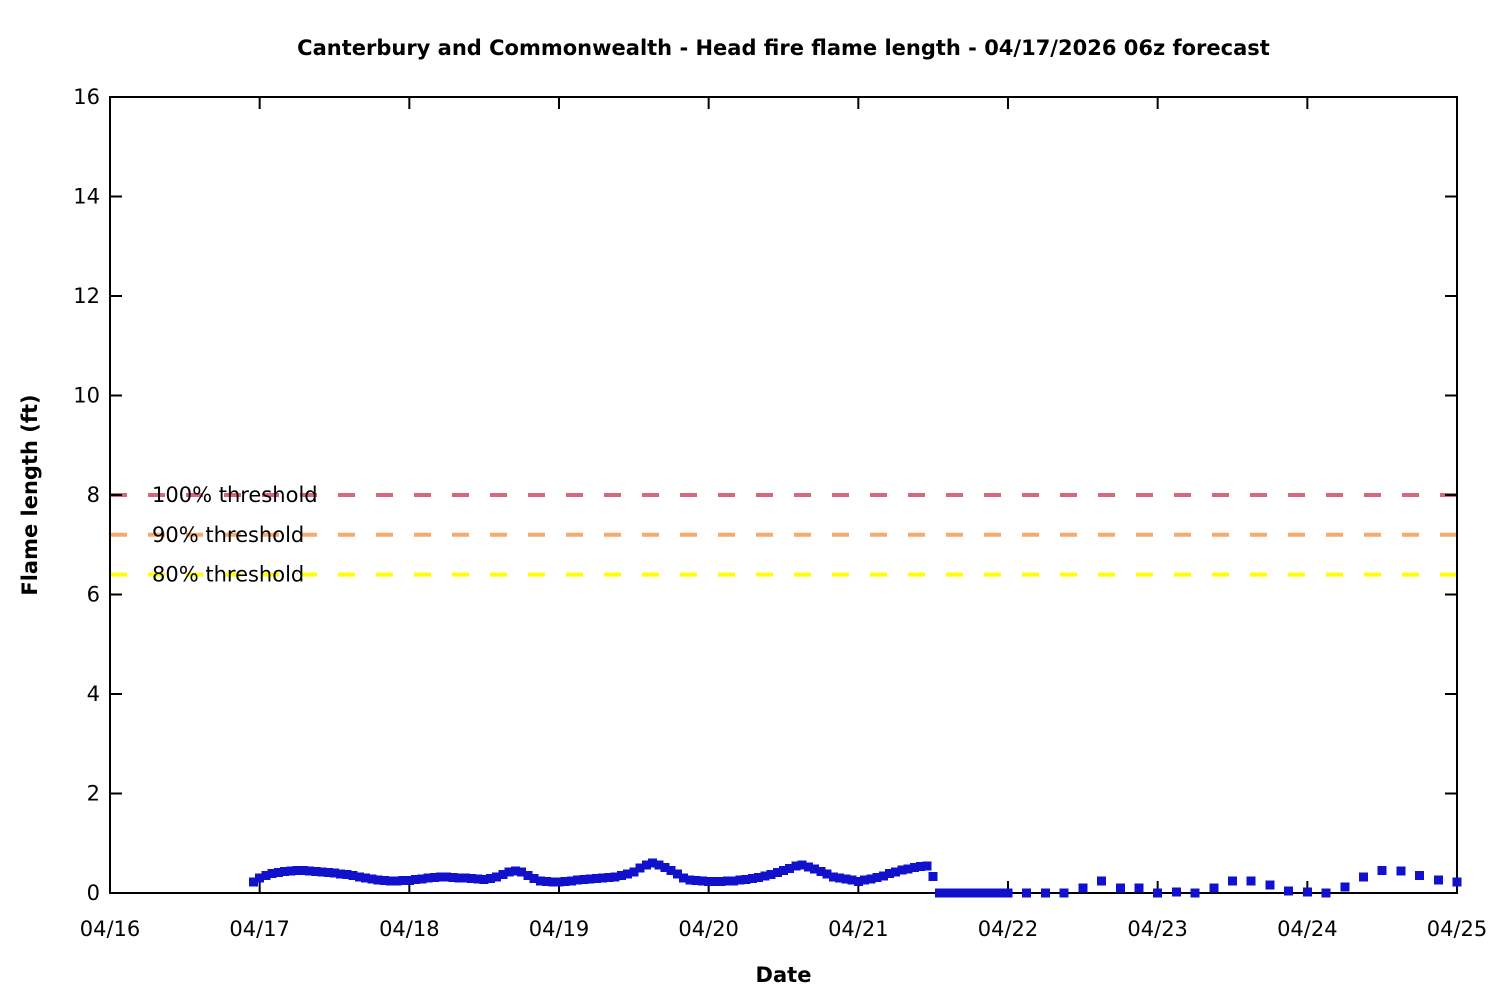 The image size is (1500, 1000). Describe the element at coordinates (93, 893) in the screenshot. I see `y-tick-label: 0` at that location.